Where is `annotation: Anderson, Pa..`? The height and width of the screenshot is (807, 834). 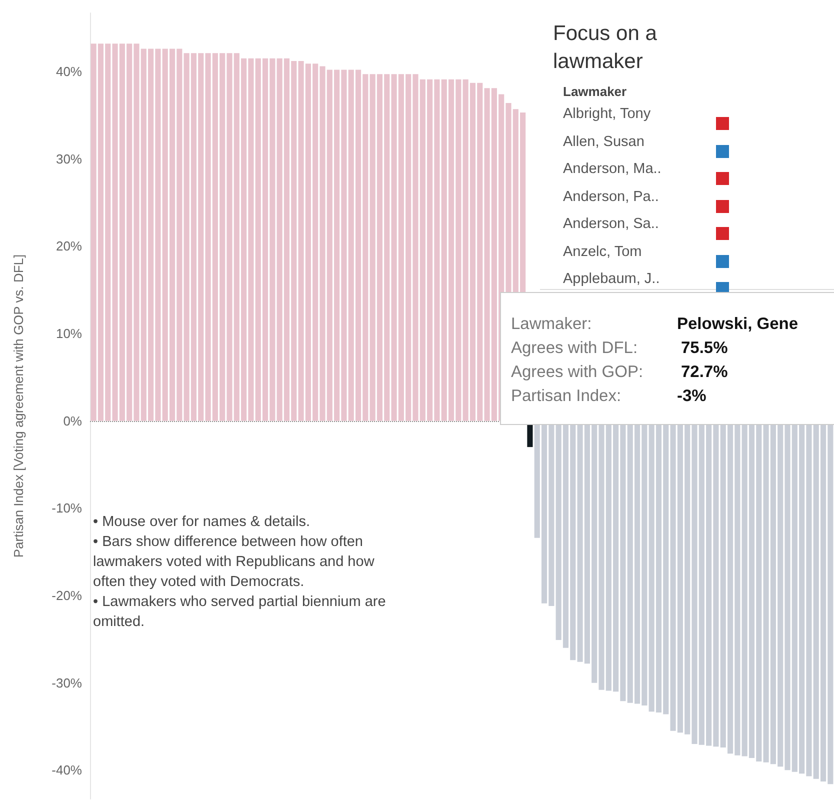 annotation: Anderson, Pa.. is located at coordinates (611, 196).